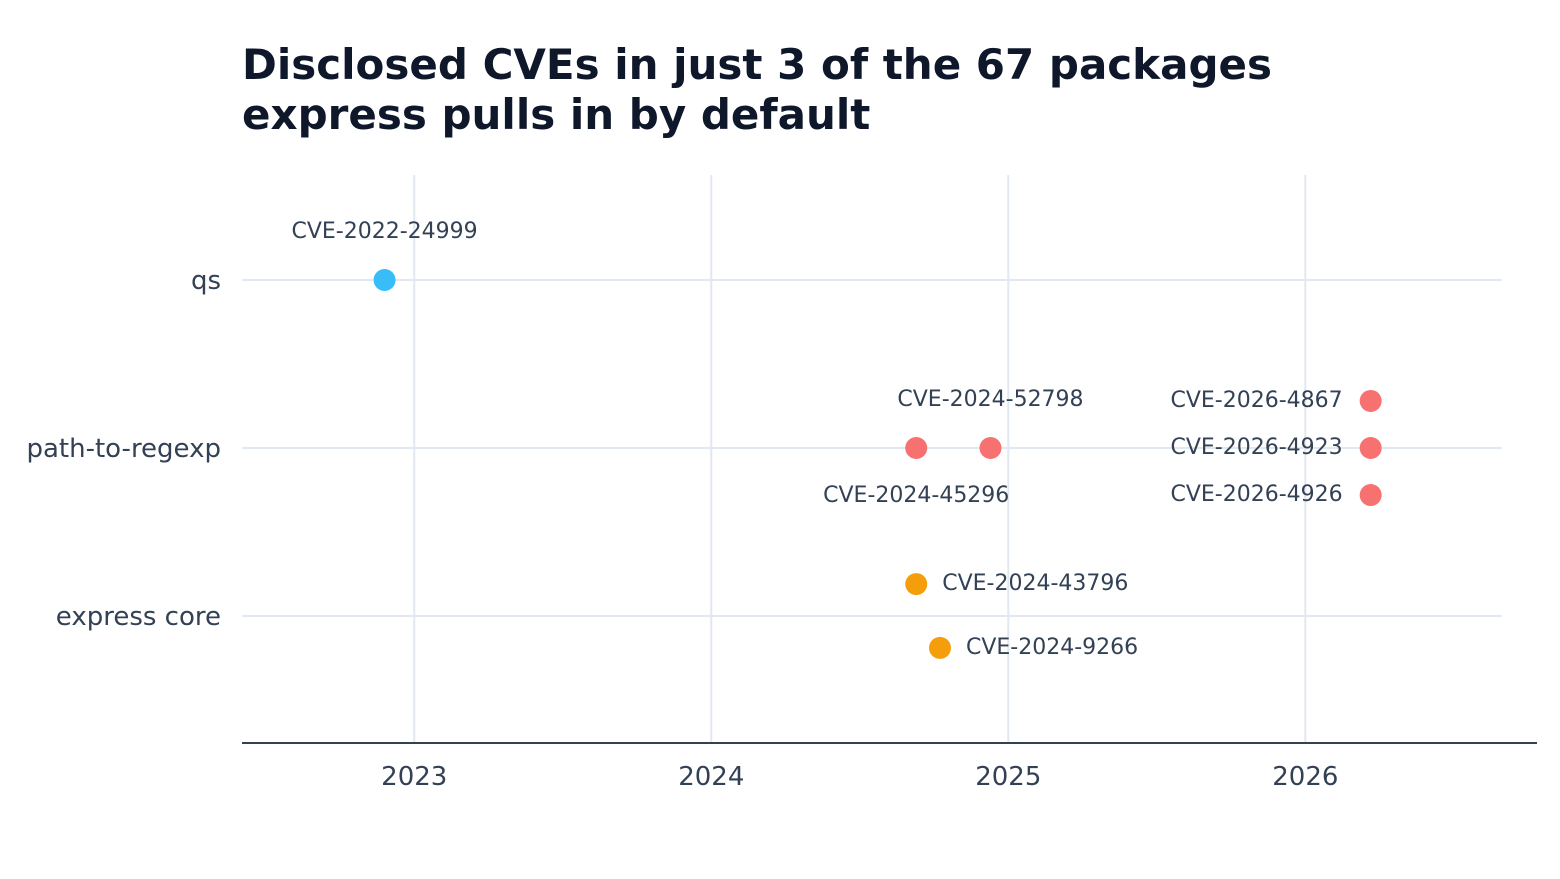 This screenshot has height=879, width=1560. What do you see at coordinates (1052, 647) in the screenshot?
I see `data-label: CVE-2024-9266` at bounding box center [1052, 647].